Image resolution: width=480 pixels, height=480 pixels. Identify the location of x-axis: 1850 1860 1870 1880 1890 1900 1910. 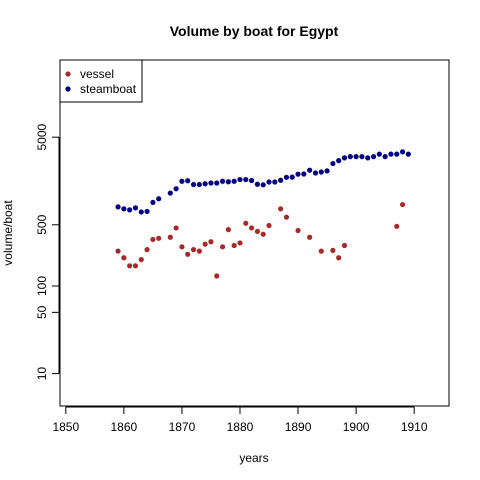
(240, 420).